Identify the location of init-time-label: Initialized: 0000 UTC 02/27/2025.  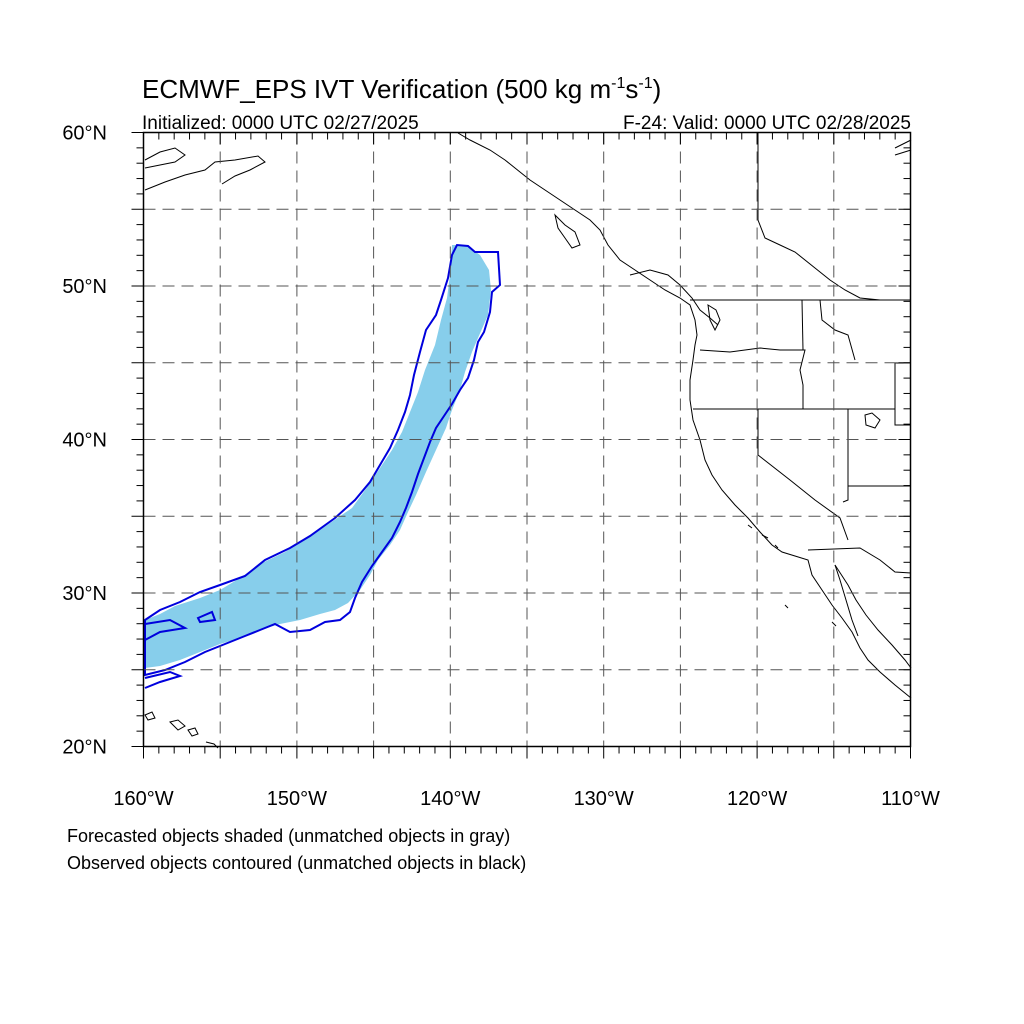
(280, 123).